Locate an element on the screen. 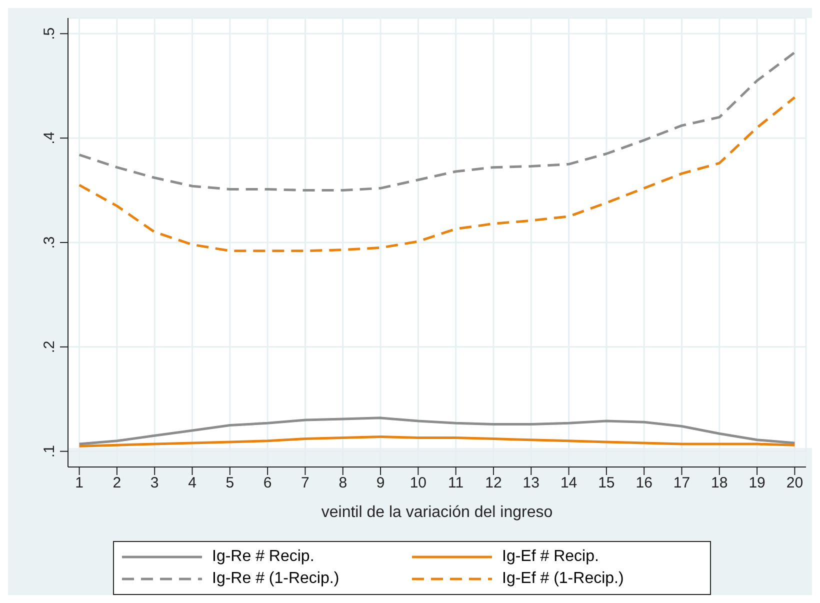 The height and width of the screenshot is (603, 820). y-tick-label: .5 is located at coordinates (49, 33).